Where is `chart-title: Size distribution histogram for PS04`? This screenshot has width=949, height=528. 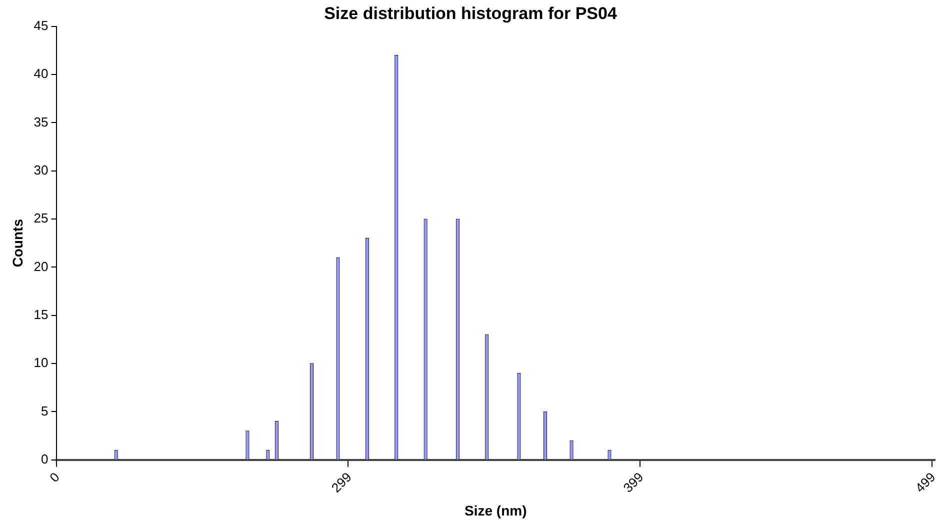 chart-title: Size distribution histogram for PS04 is located at coordinates (471, 13).